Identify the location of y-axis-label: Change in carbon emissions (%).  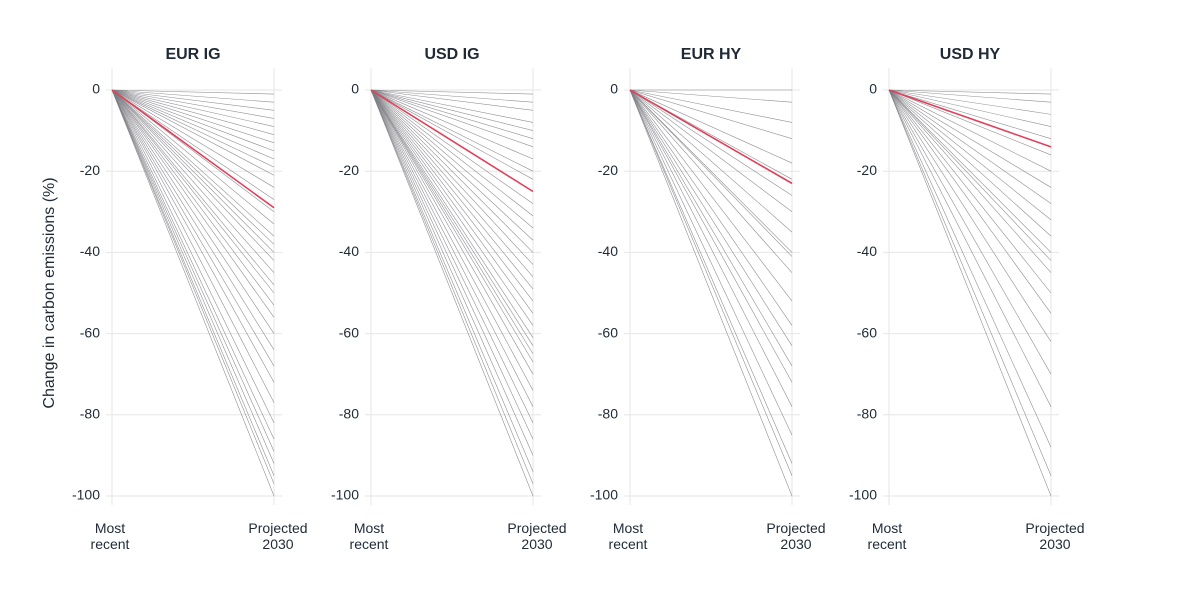
(49, 292).